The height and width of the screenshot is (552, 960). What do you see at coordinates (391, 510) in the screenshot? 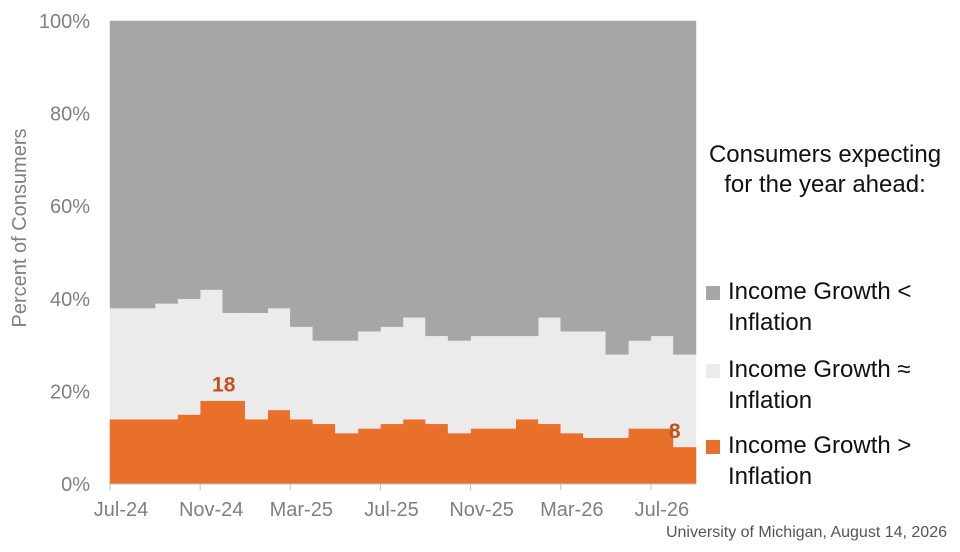
I see `x-tick-label: Jul-25` at bounding box center [391, 510].